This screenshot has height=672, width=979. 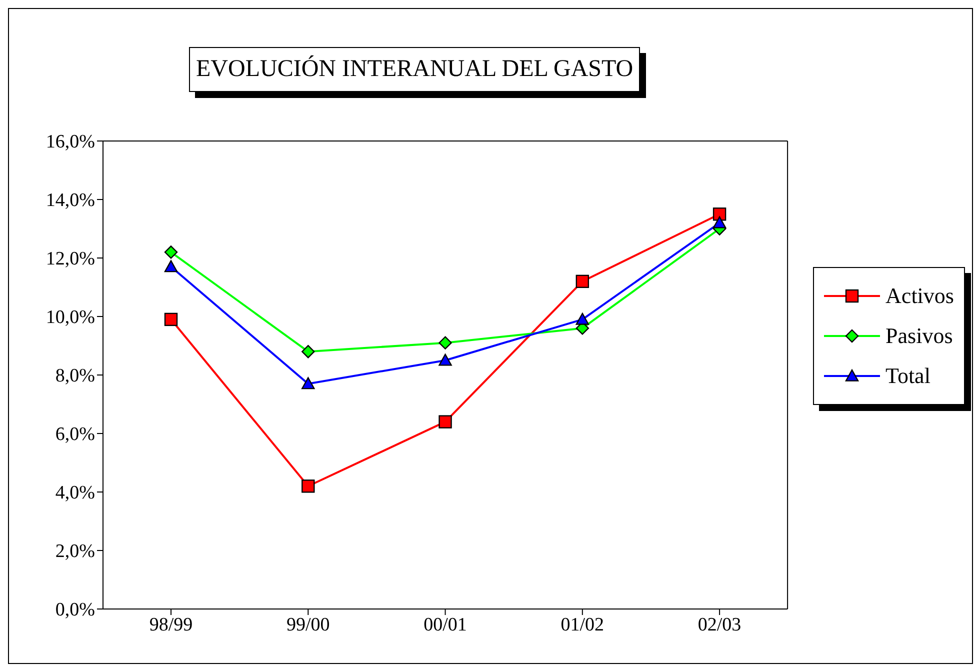 What do you see at coordinates (414, 69) in the screenshot?
I see `chart-title: EVOLUCIÓN INTERANUAL DEL GASTO` at bounding box center [414, 69].